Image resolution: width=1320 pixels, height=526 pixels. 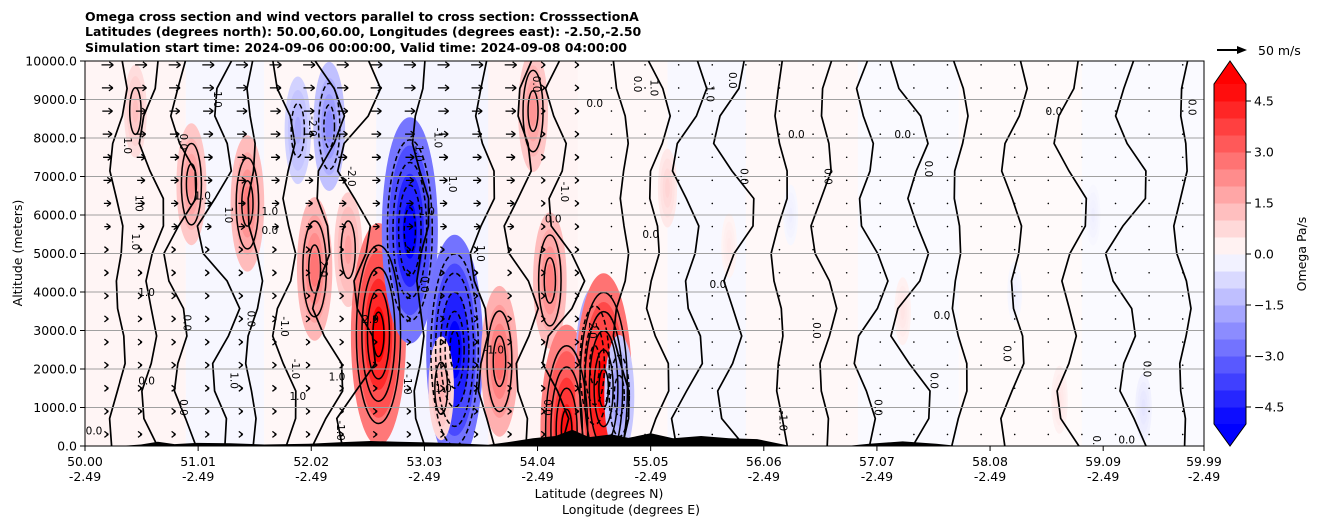 I want to click on colorbar-tick-label-0: 4.5, so click(x=1264, y=101).